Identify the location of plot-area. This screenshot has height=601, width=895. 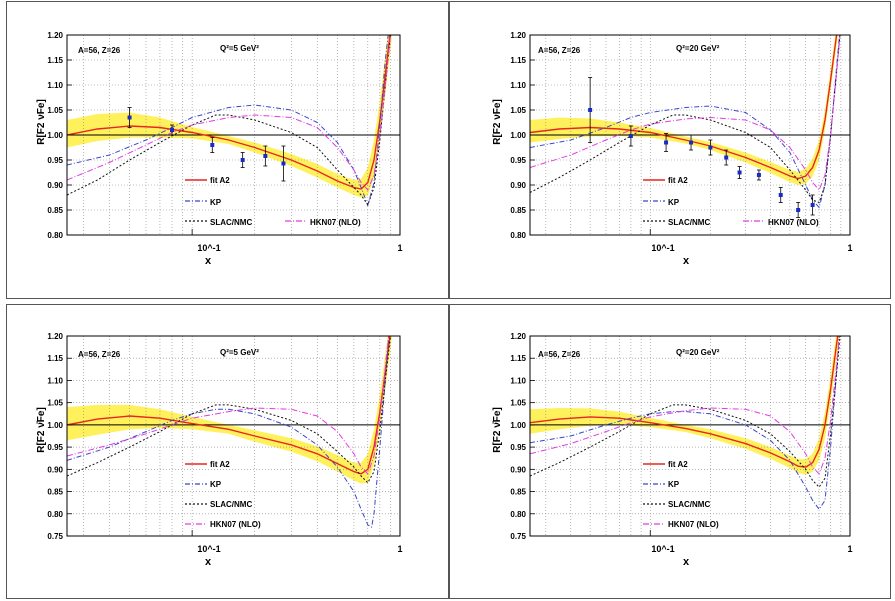
(690, 135).